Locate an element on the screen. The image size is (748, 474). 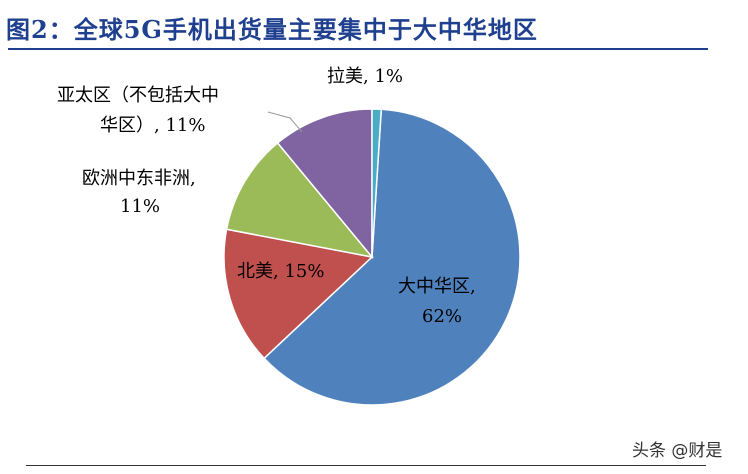
label-emea-line2: 11% is located at coordinates (140, 206).